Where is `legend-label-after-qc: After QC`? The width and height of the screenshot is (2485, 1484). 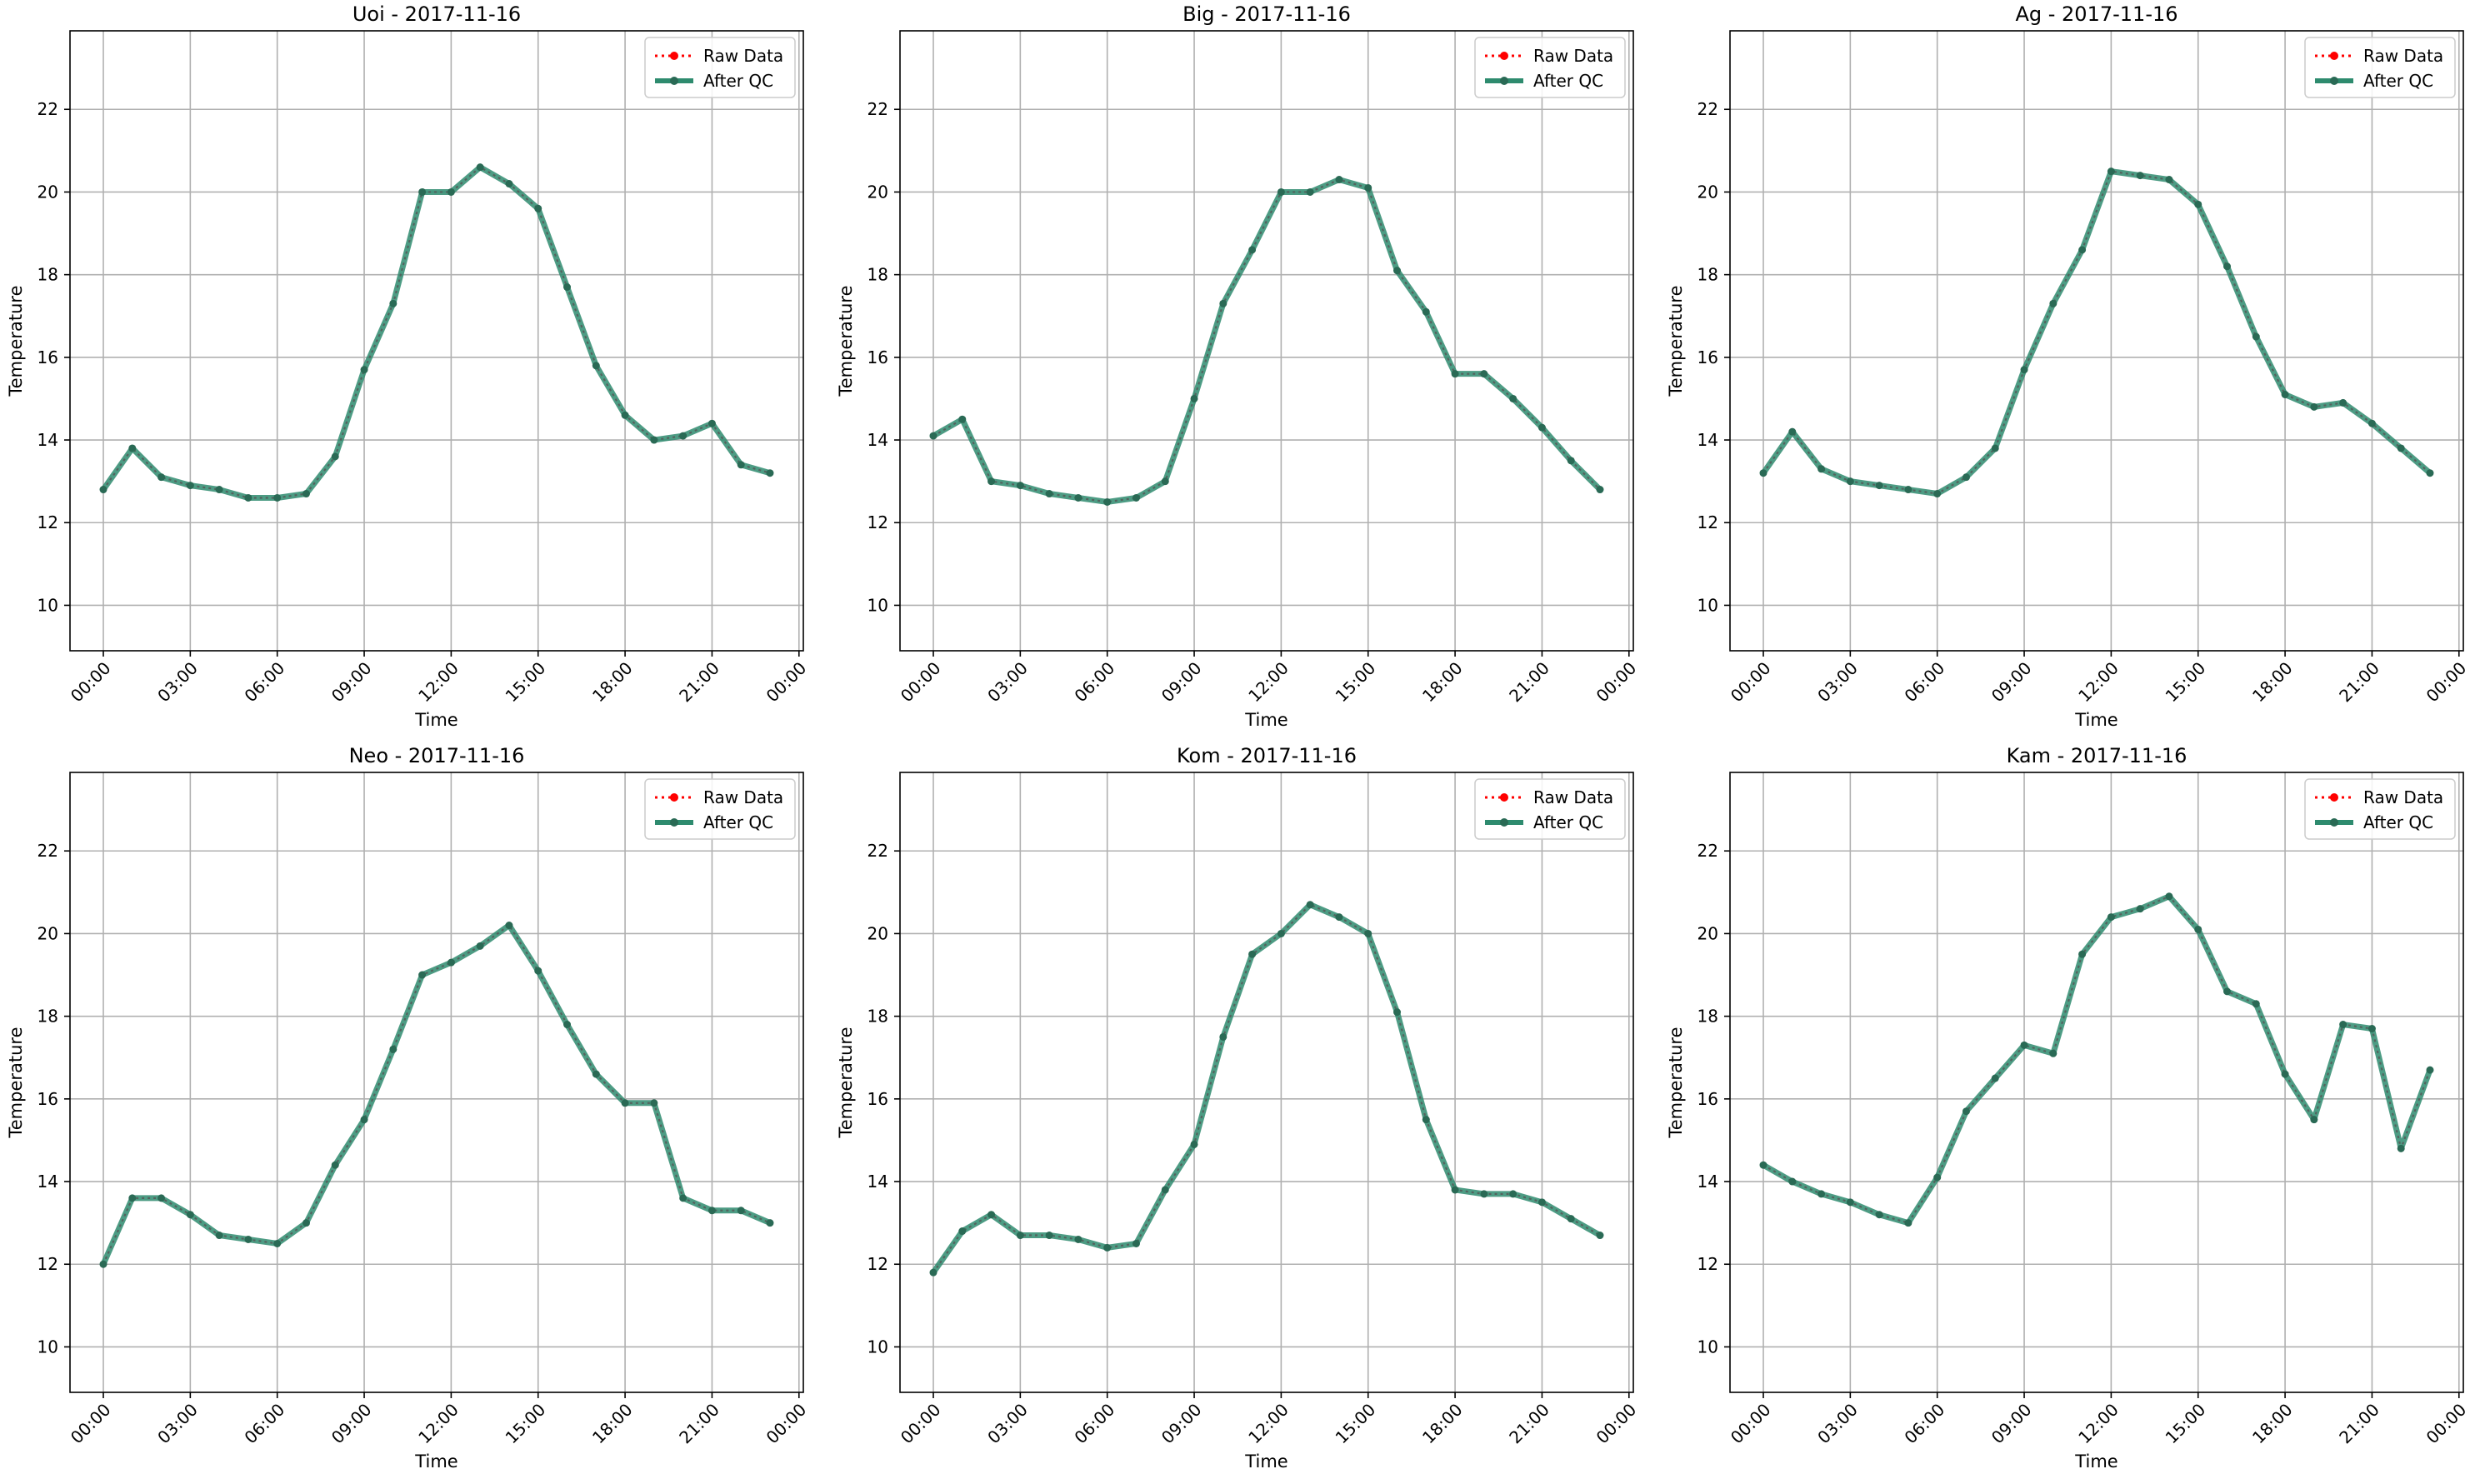 legend-label-after-qc: After QC is located at coordinates (738, 81).